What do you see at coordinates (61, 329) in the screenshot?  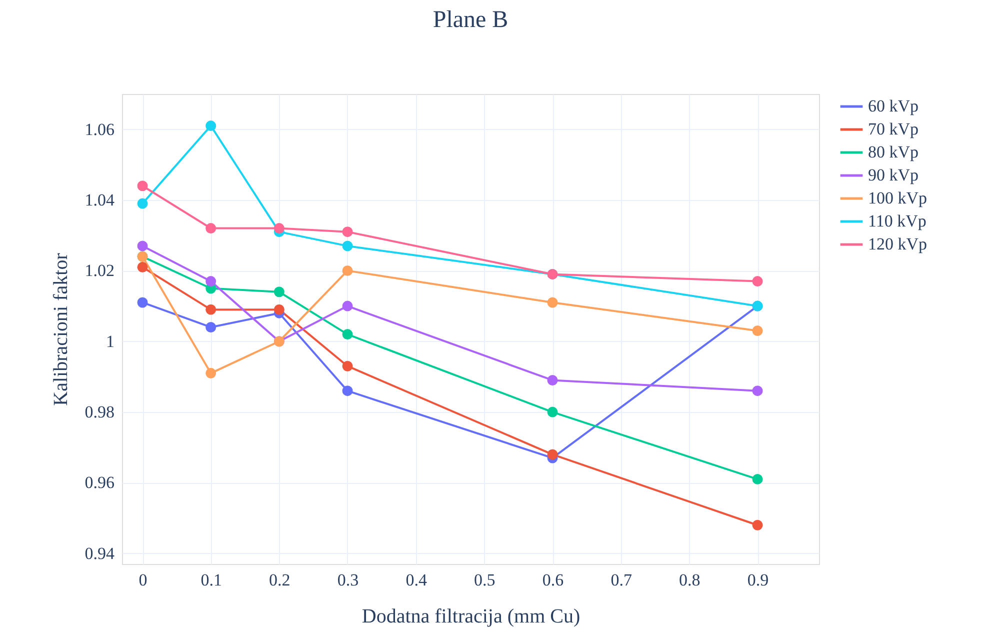 I see `y-axis-title: Kalibracioni faktor` at bounding box center [61, 329].